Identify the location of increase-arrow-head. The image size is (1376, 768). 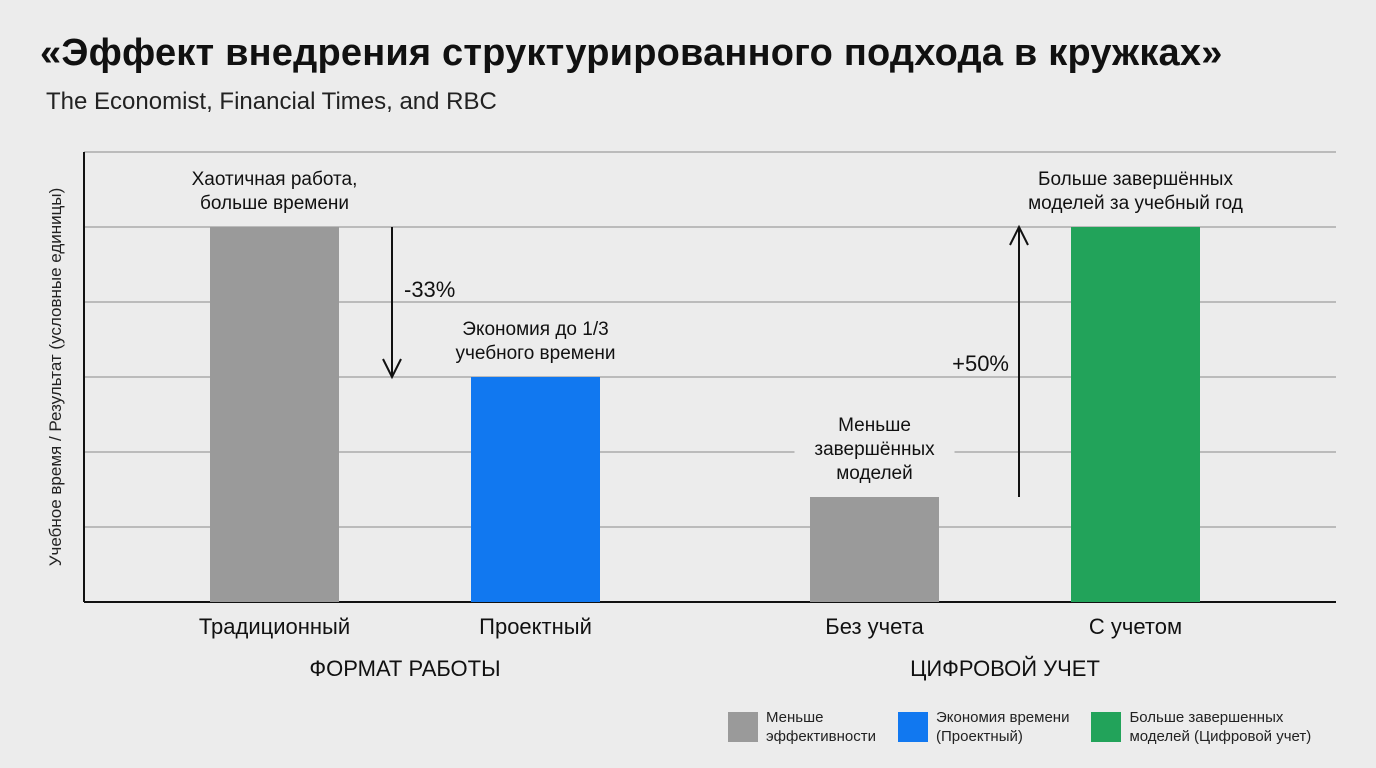
(1019, 235).